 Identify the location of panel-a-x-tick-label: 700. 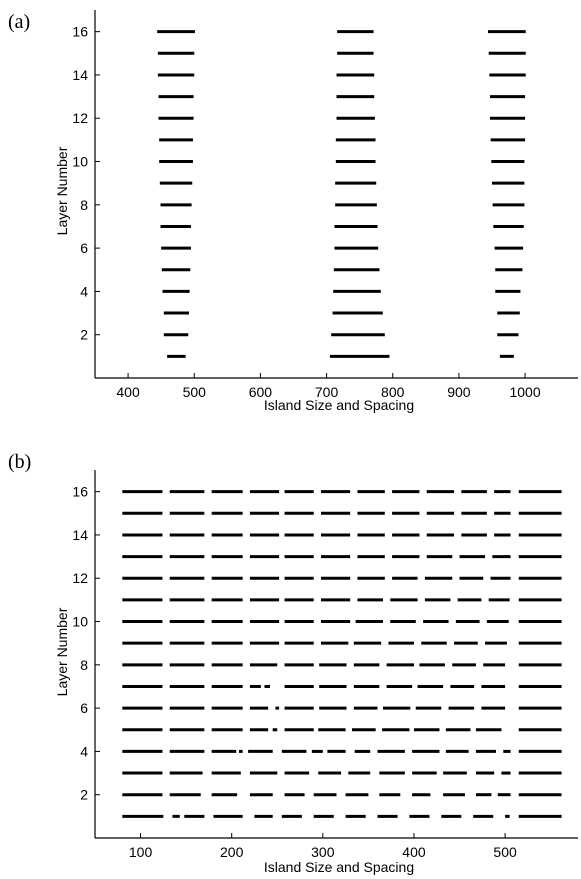
(327, 392).